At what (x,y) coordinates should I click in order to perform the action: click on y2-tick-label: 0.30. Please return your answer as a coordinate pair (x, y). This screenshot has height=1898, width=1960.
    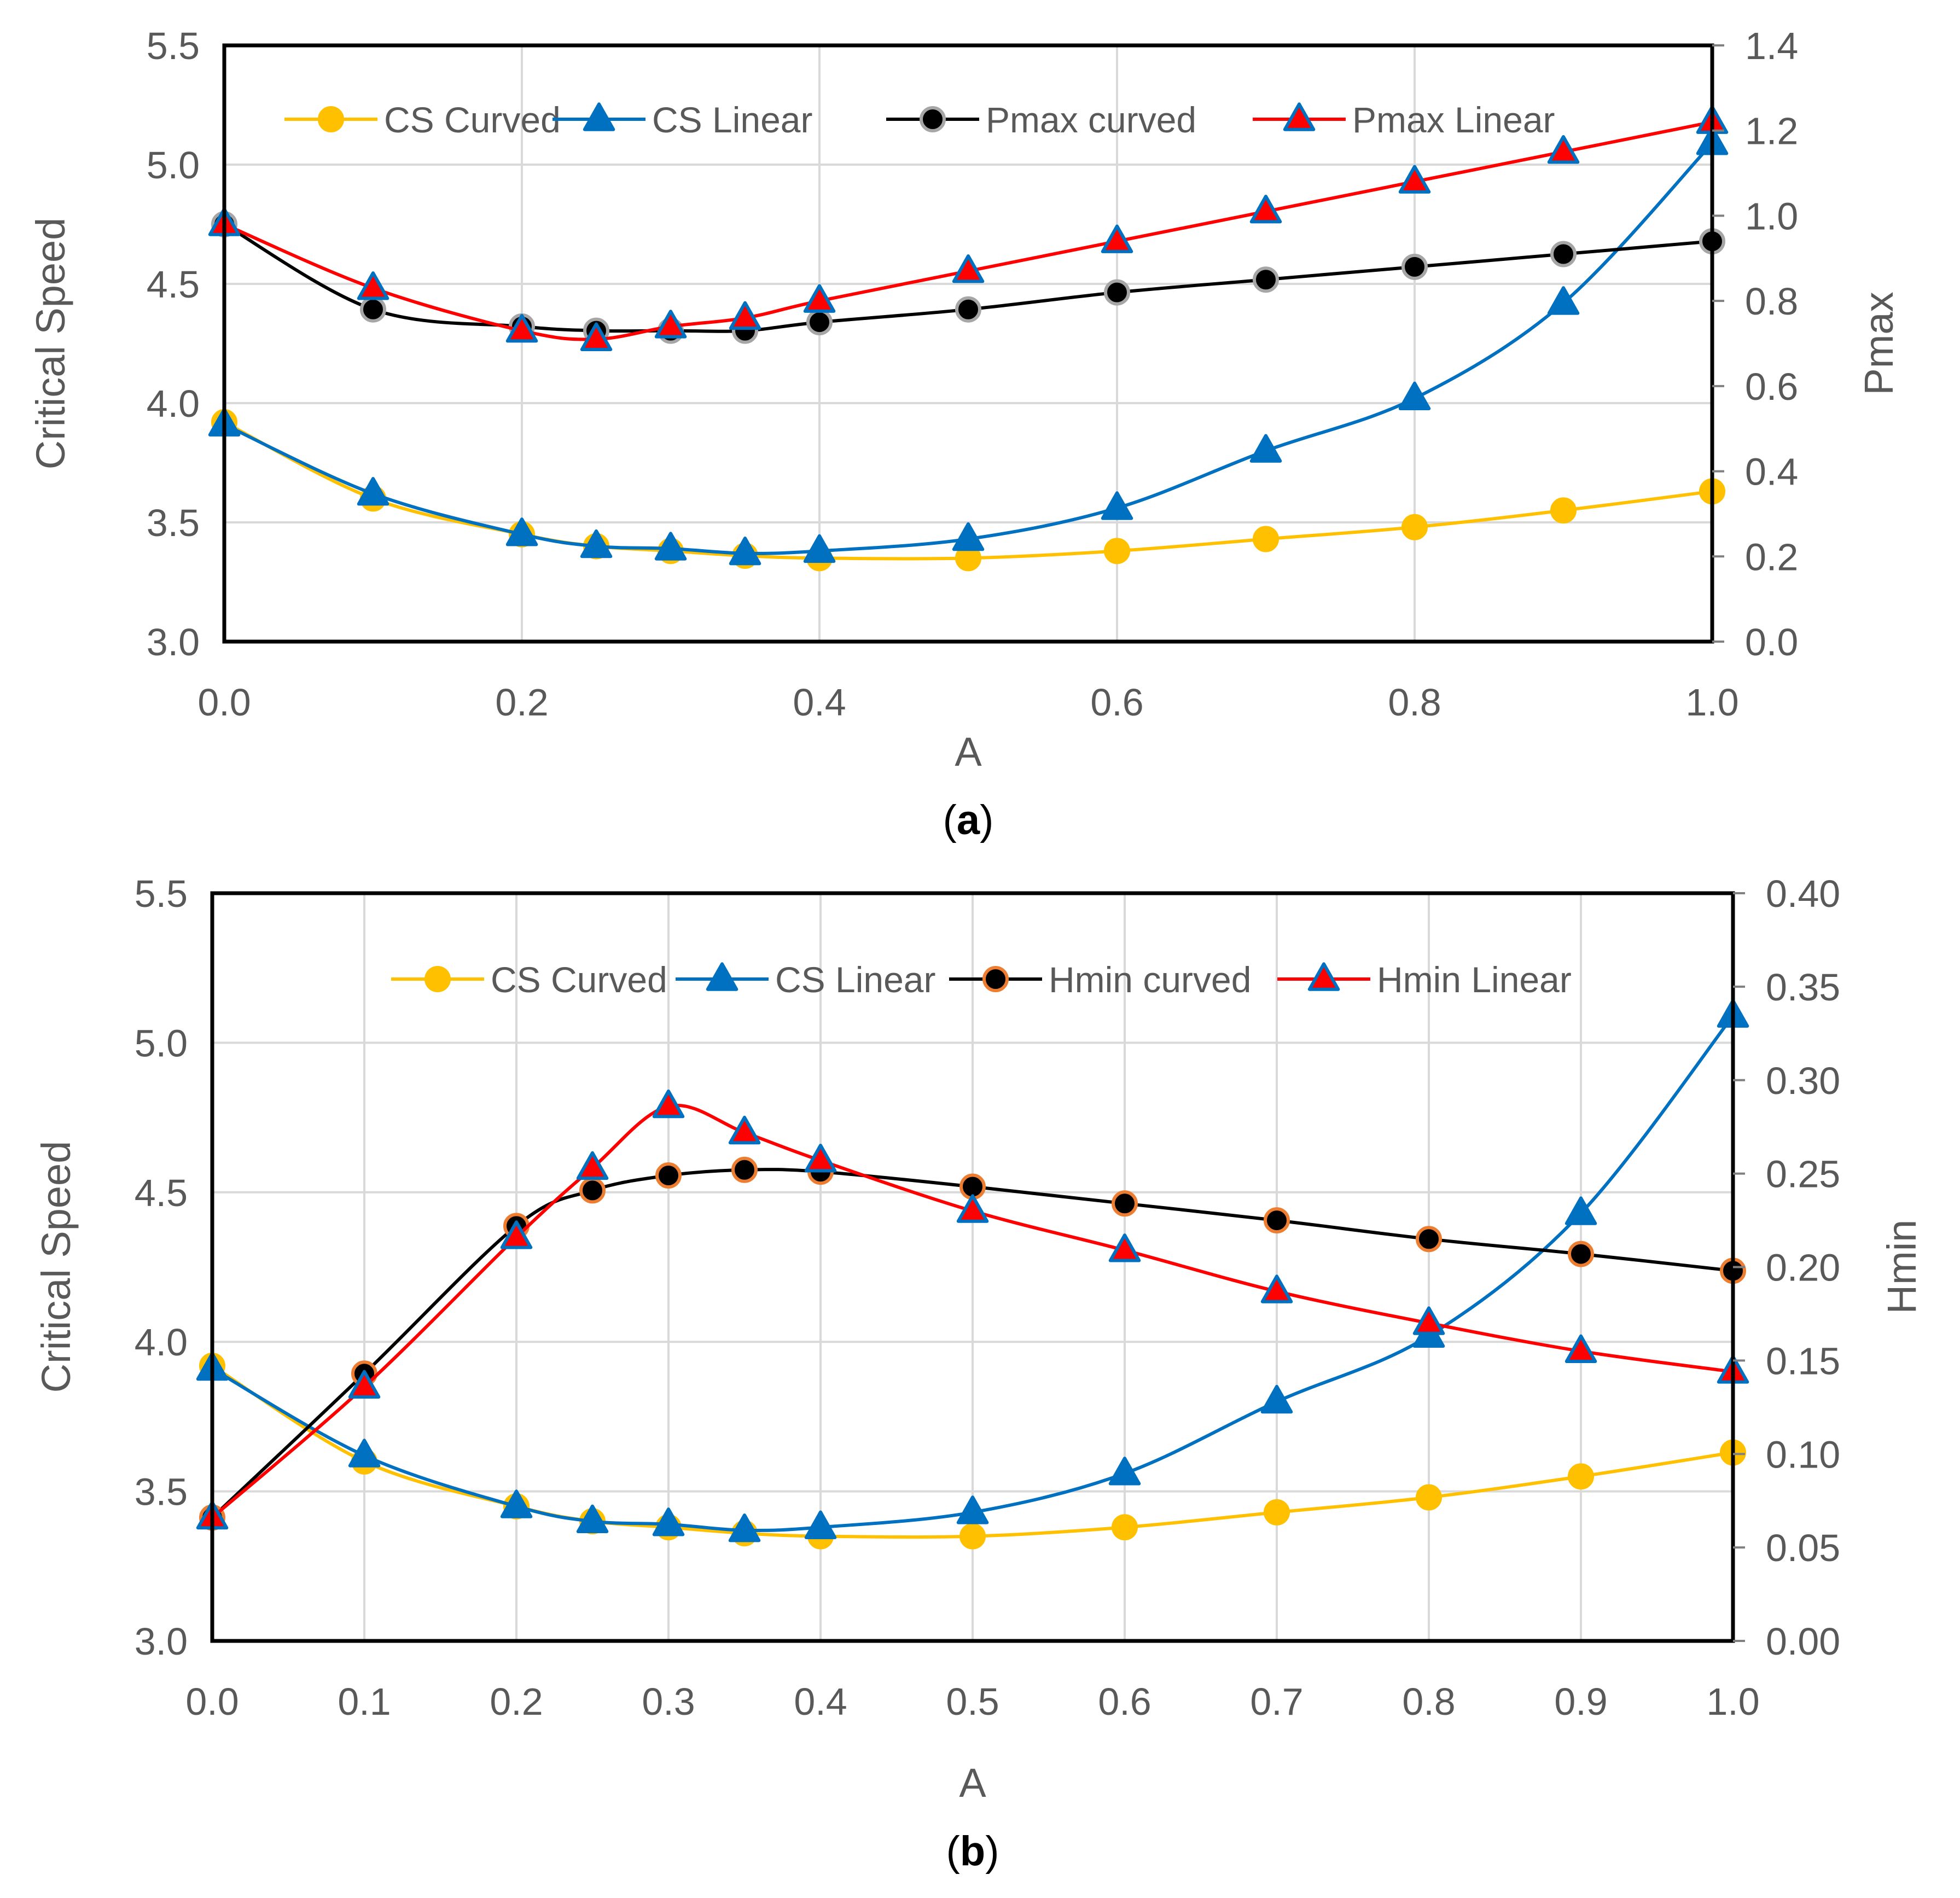
    Looking at the image, I should click on (1803, 1081).